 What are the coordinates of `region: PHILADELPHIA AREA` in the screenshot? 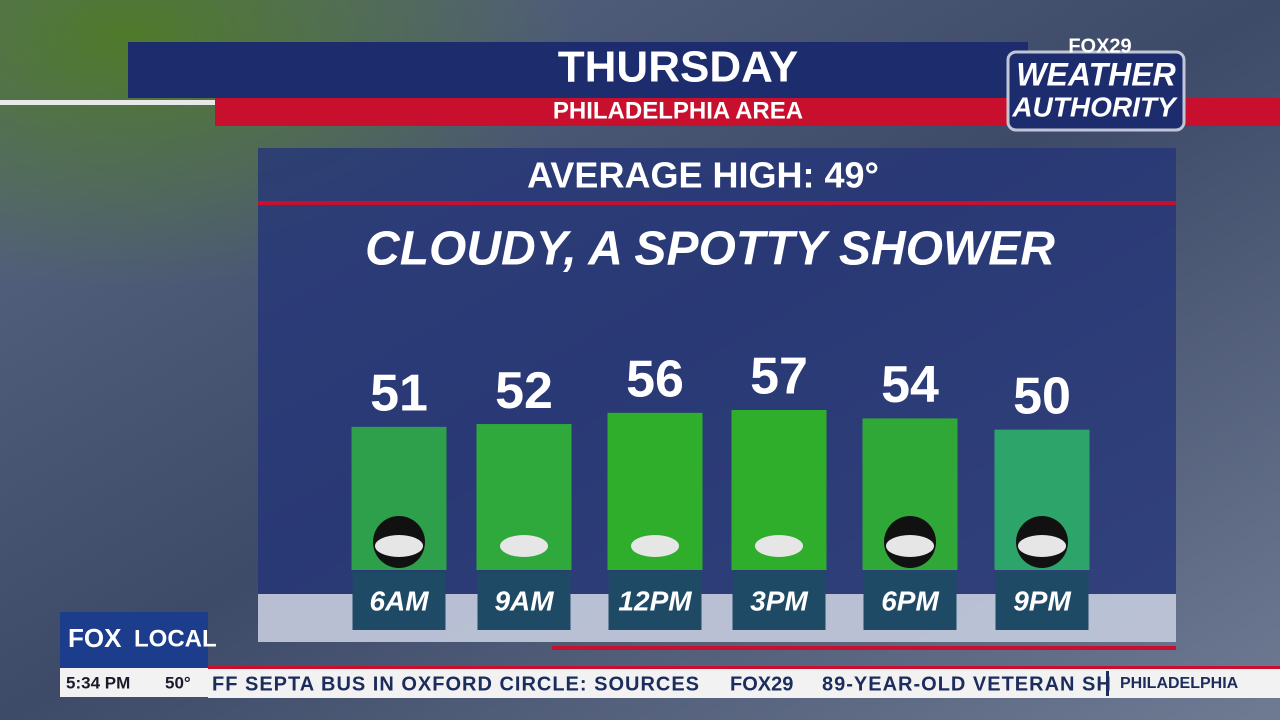 It's located at (678, 110).